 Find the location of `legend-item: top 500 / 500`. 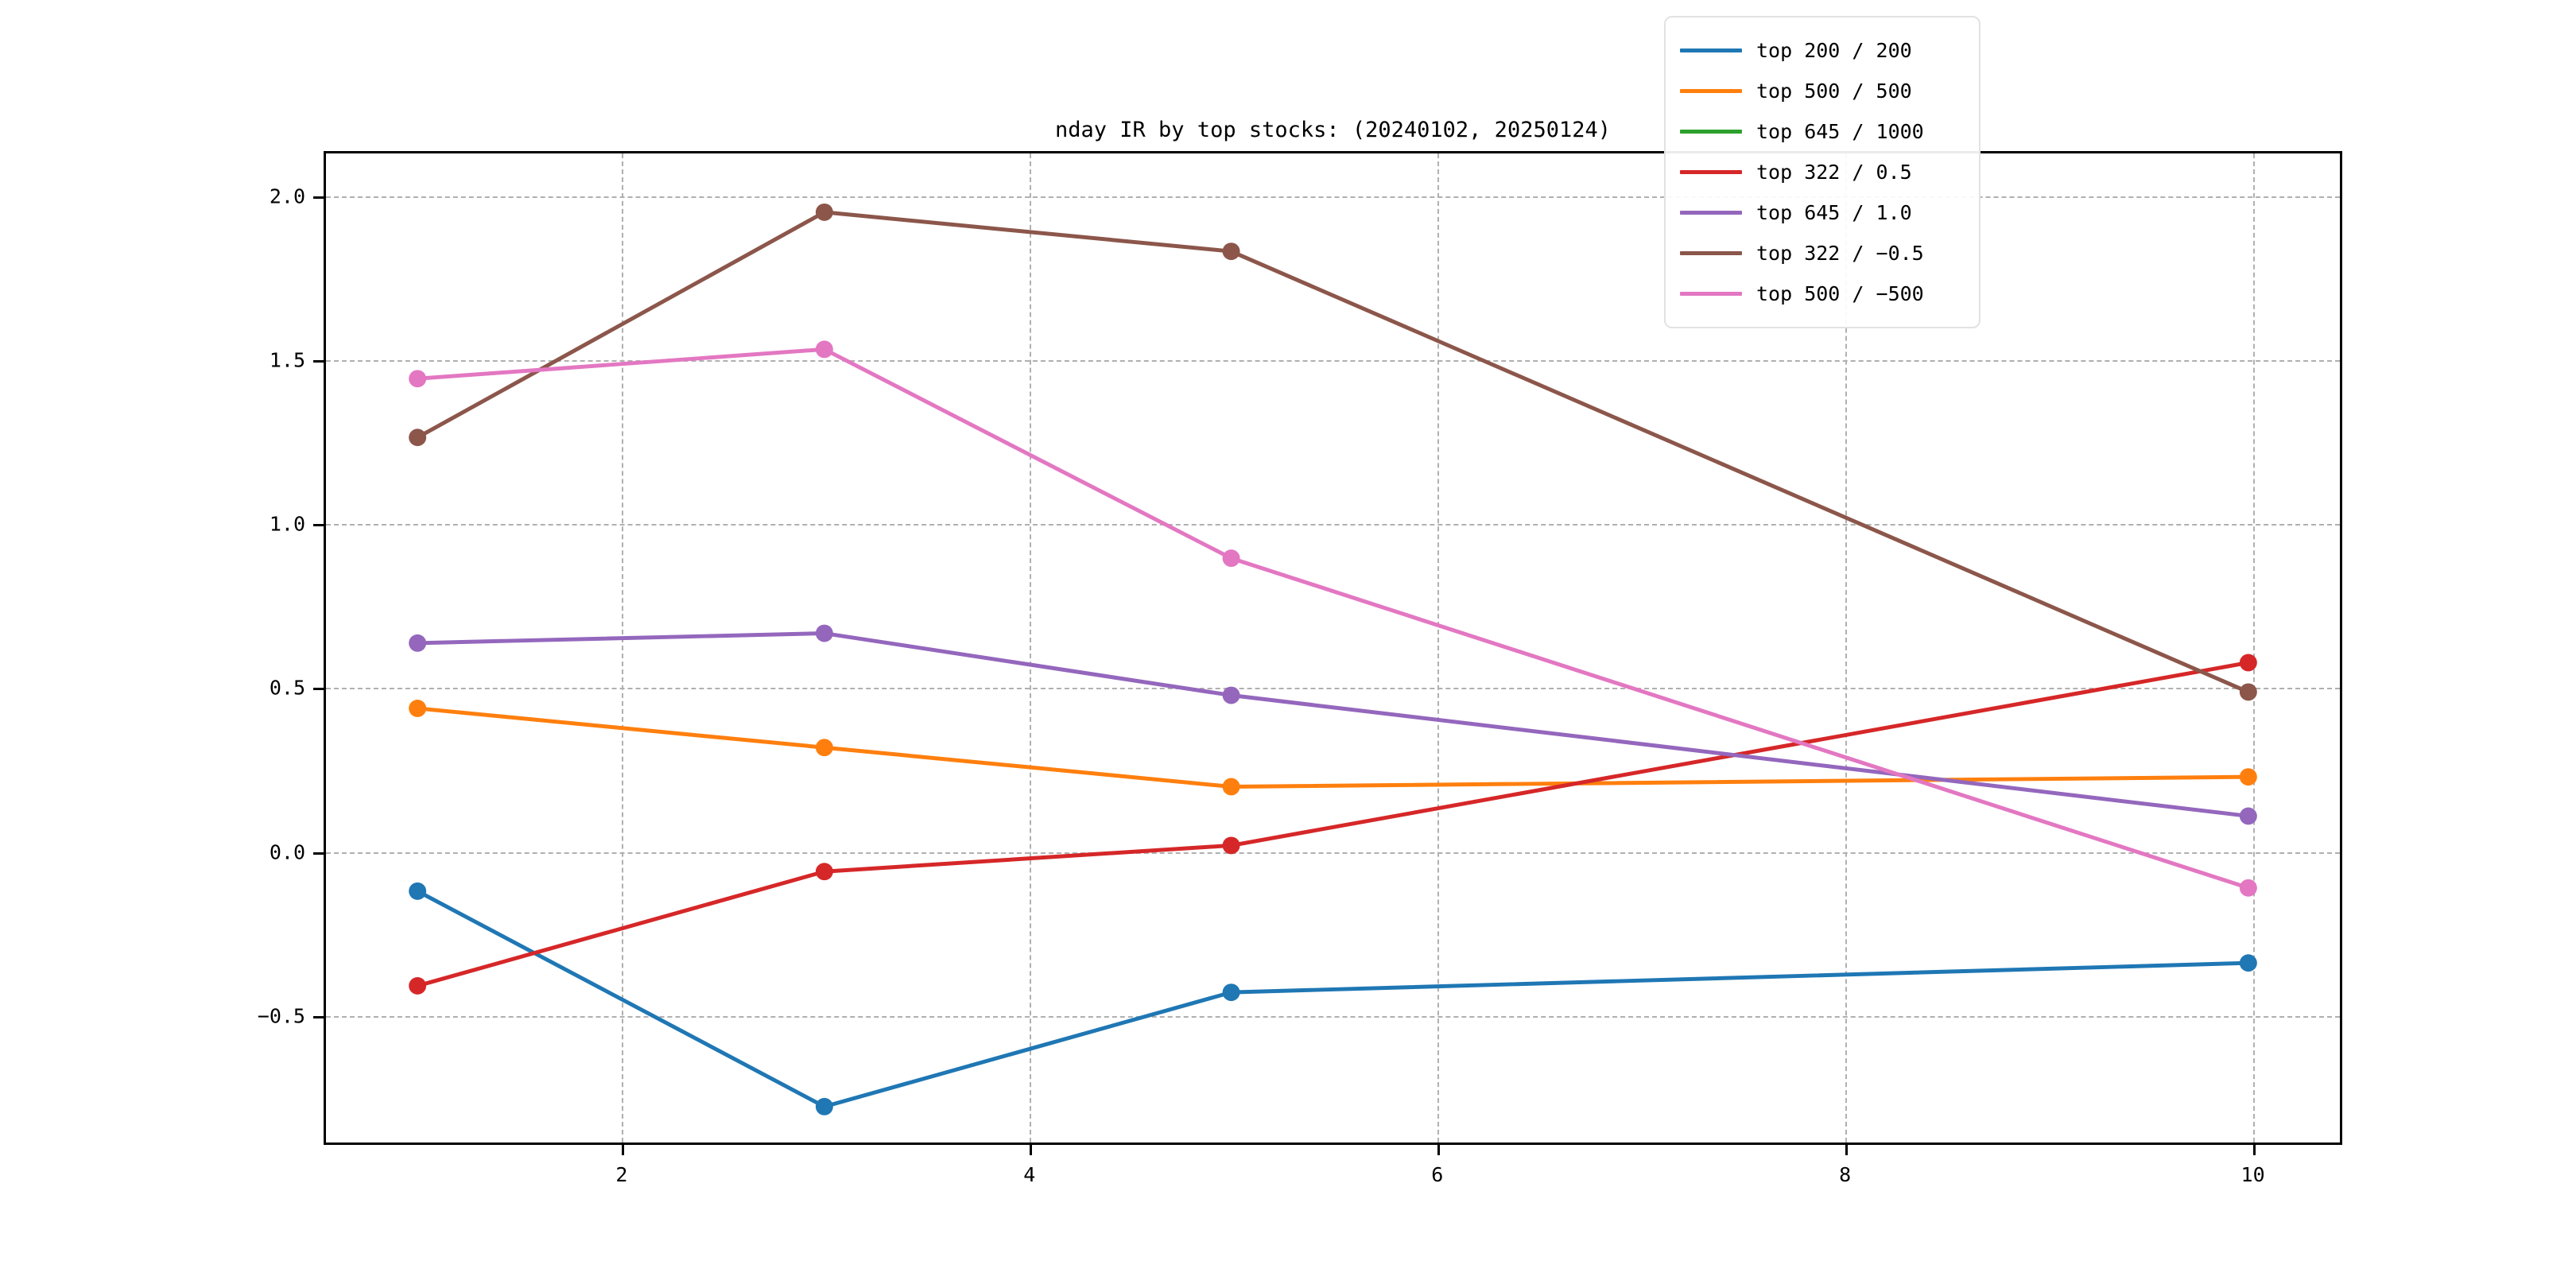

legend-item: top 500 / 500 is located at coordinates (1823, 91).